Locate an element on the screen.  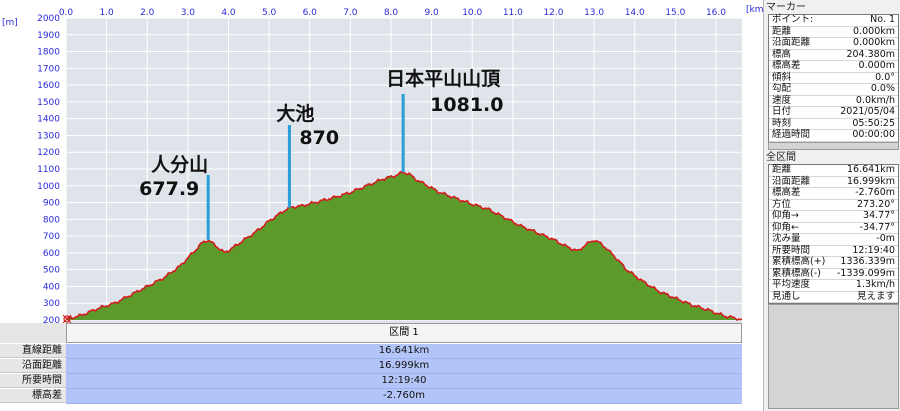
panel-row-label: 速度 is located at coordinates (782, 100).